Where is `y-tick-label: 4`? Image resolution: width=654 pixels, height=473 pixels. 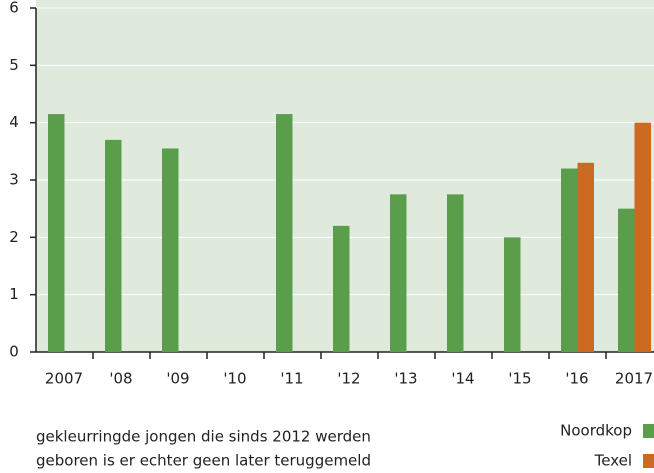
y-tick-label: 4 is located at coordinates (14, 122).